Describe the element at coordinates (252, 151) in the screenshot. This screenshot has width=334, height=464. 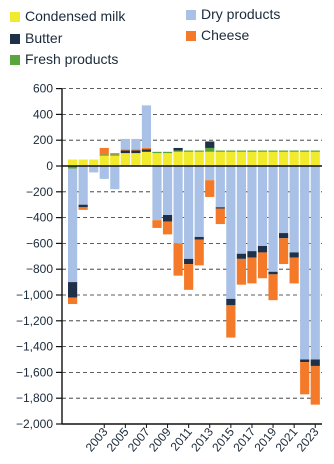
I see `bar-fresh-products-2017` at that location.